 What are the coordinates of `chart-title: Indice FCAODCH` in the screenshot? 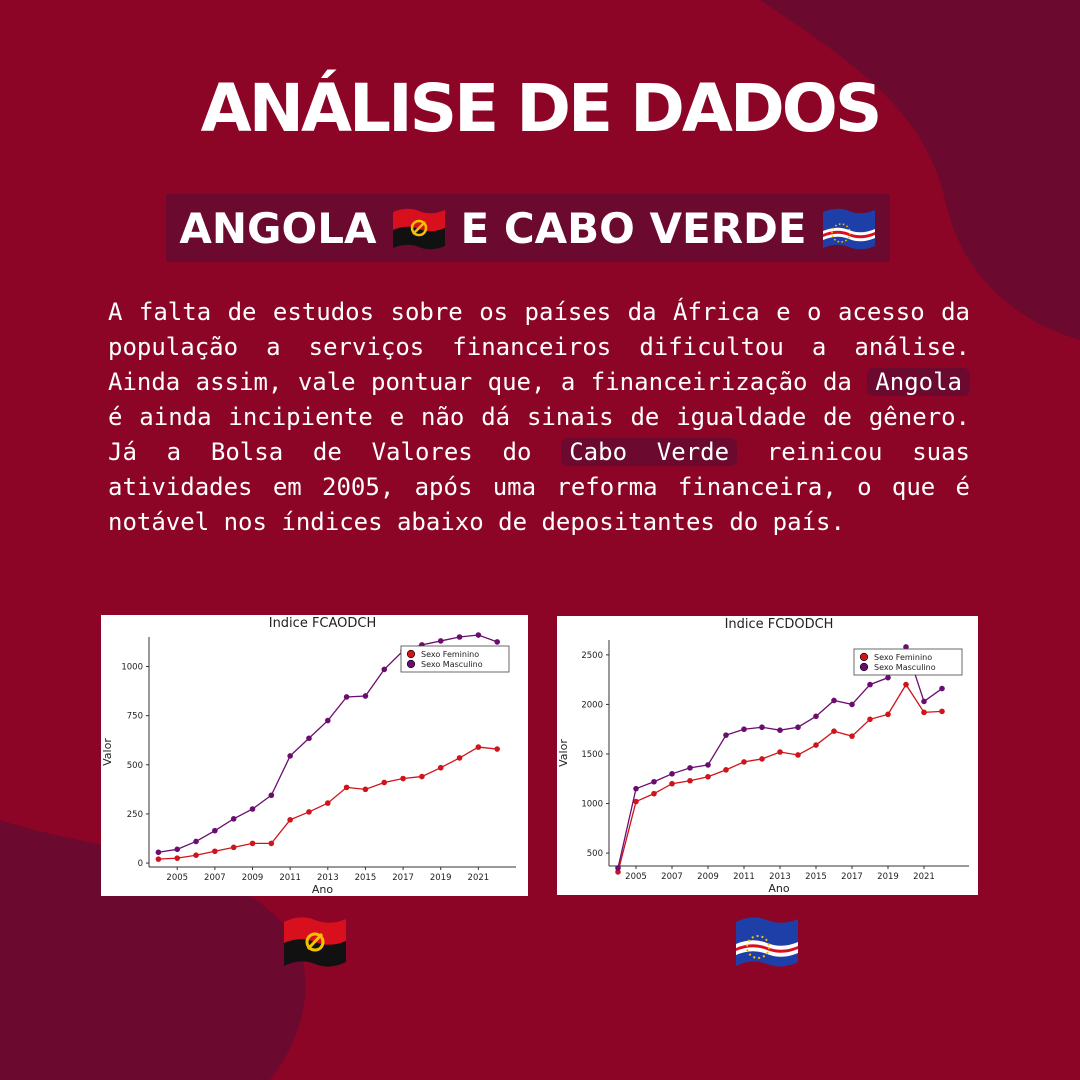 It's located at (323, 623).